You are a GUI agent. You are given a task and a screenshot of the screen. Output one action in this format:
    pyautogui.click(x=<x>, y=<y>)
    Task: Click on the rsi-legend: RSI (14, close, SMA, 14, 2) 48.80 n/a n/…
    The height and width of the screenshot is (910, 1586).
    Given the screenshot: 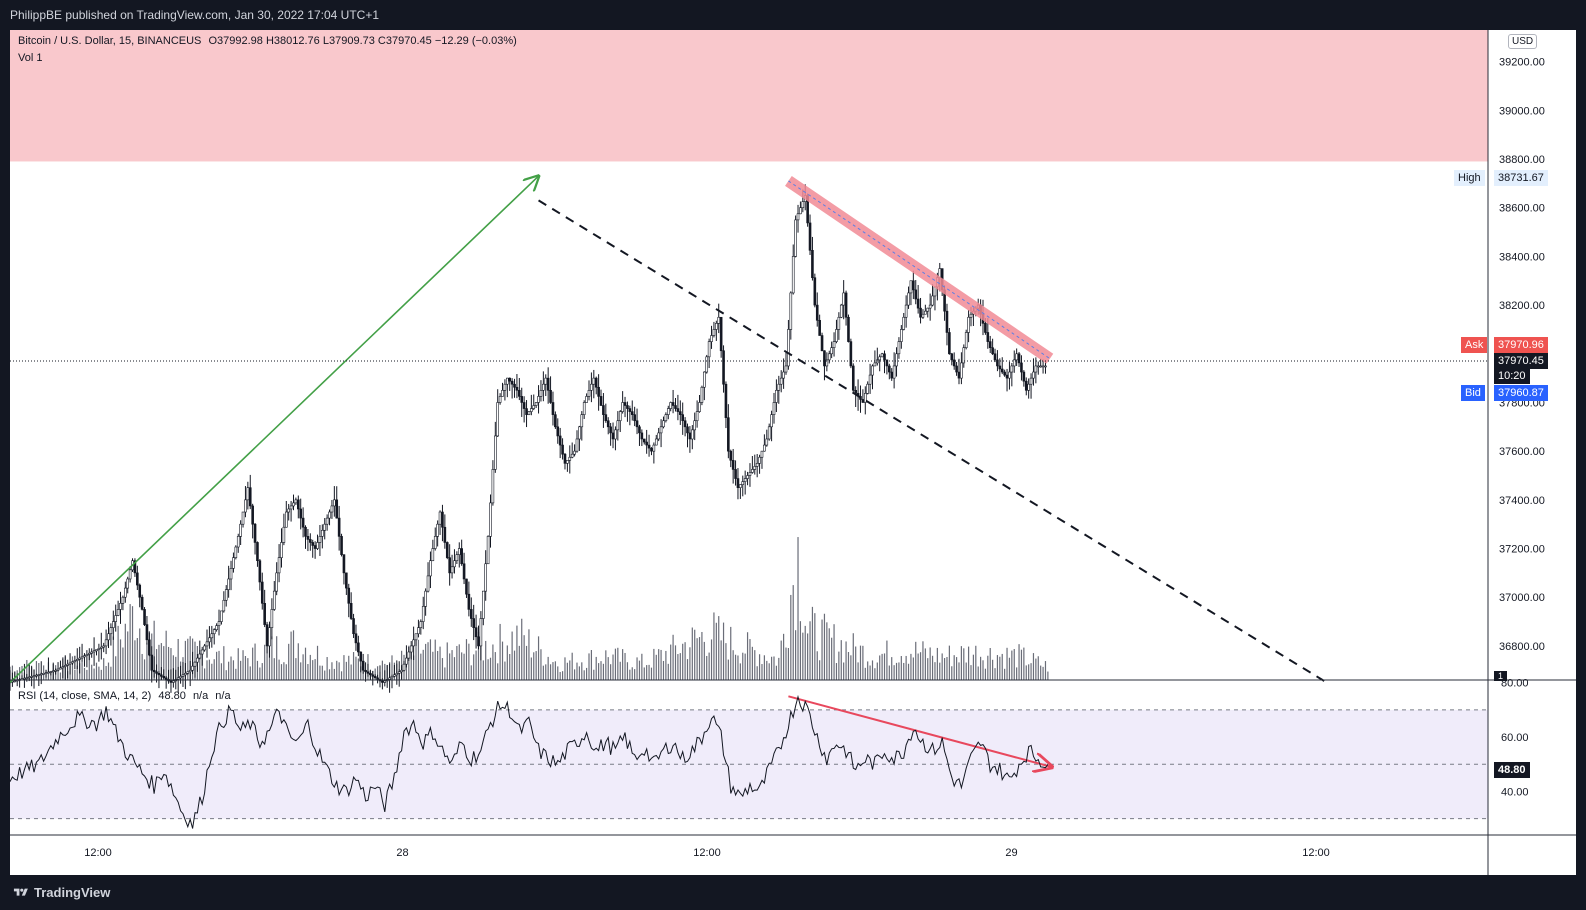 What is the action you would take?
    pyautogui.click(x=124, y=696)
    